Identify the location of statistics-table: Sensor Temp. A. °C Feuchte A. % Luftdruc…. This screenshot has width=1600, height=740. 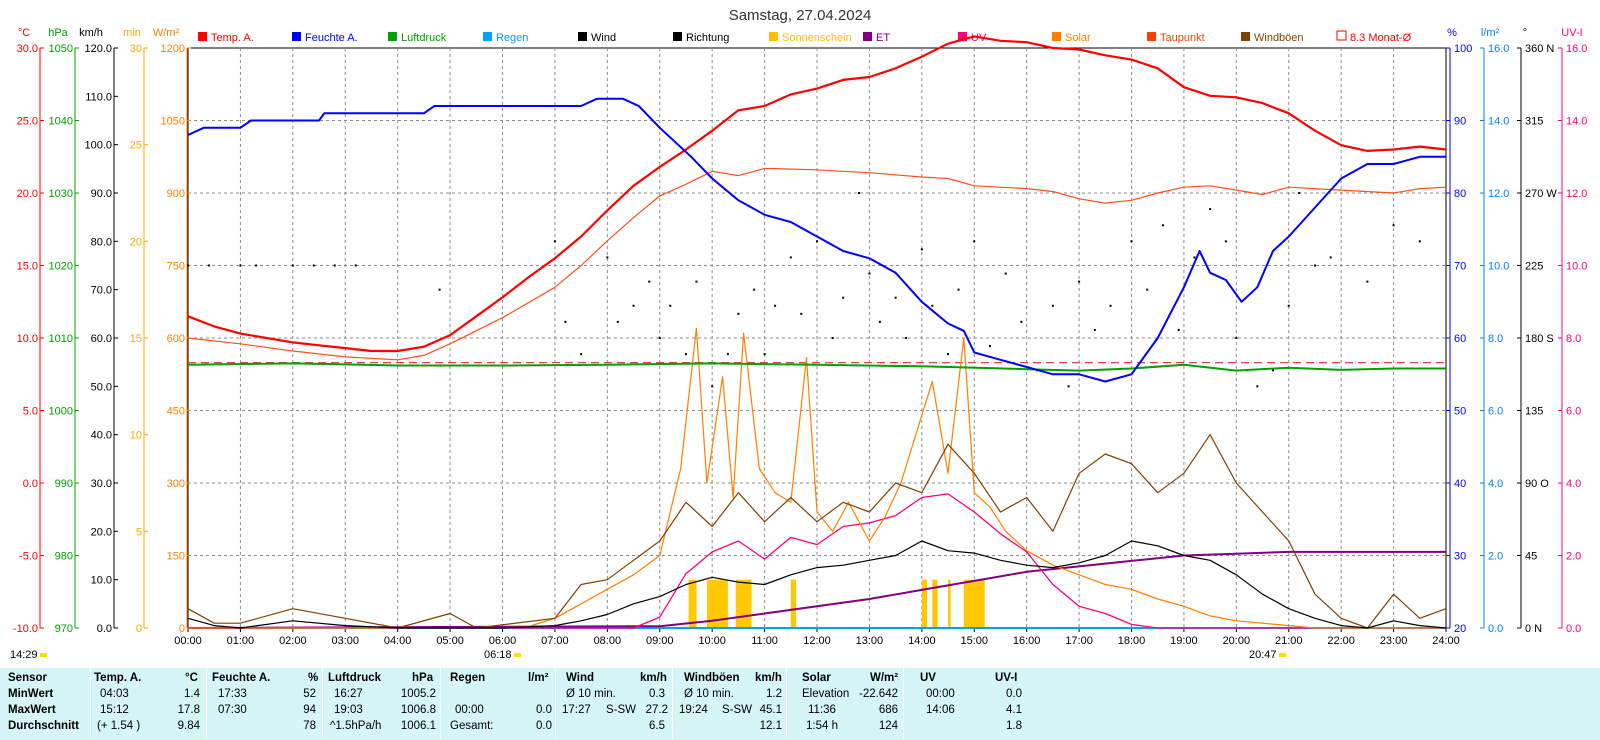
(800, 704).